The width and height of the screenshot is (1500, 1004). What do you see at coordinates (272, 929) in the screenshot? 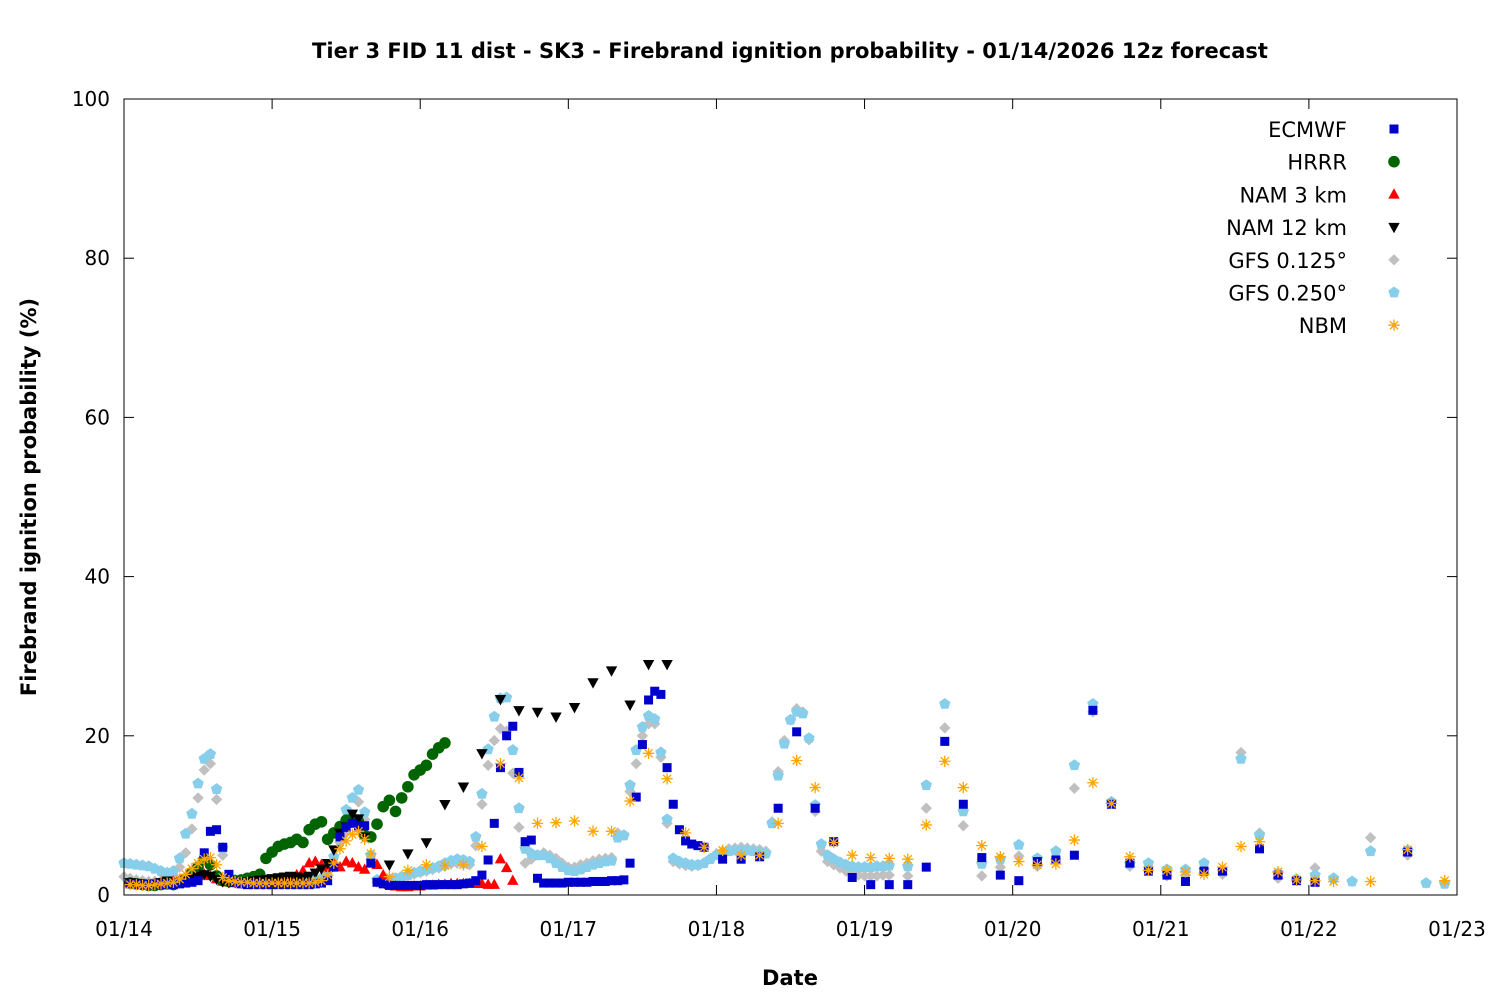
I see `x-tick-label: 01/15` at bounding box center [272, 929].